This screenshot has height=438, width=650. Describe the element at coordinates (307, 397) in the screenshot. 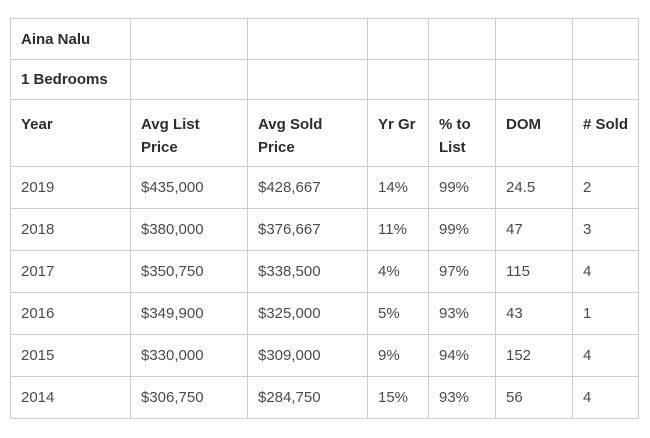

I see `table-cell: $284,750` at that location.